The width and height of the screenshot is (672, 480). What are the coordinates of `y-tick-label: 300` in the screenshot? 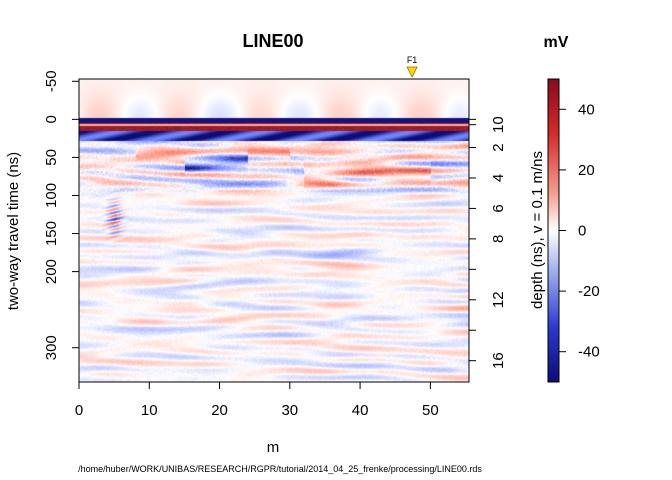 It's located at (51, 347).